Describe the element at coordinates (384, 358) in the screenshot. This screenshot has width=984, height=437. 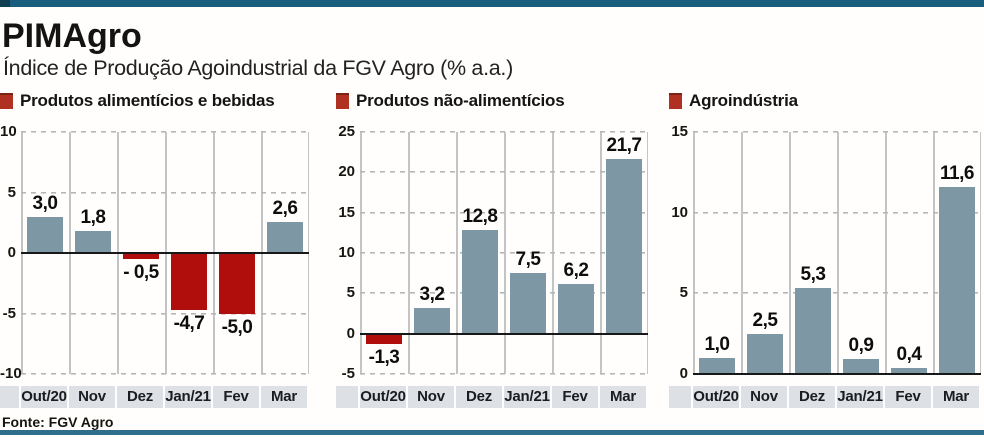
I see `bar-value-label: -1,3` at that location.